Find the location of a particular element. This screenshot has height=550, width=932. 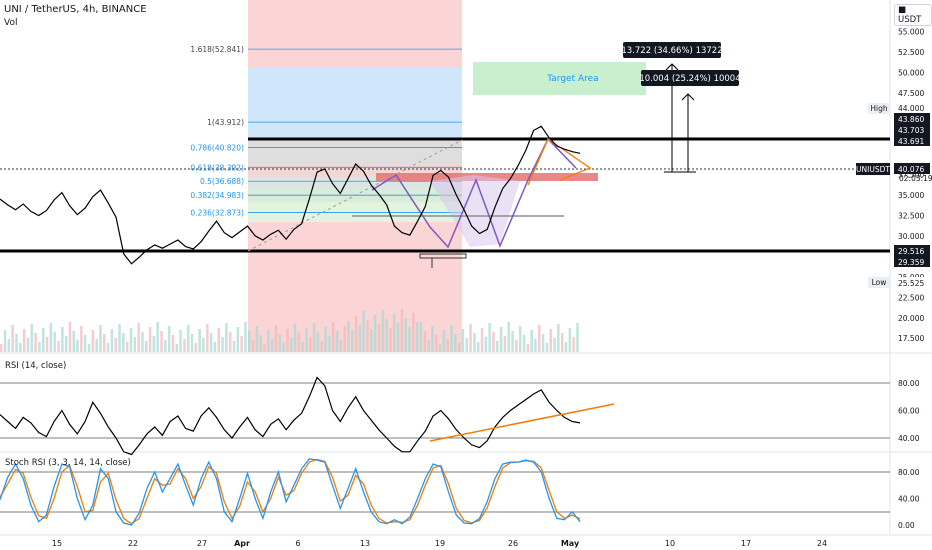

stoch-title: Stoch RSI (3, 3, 14, 14, close) is located at coordinates (68, 463).